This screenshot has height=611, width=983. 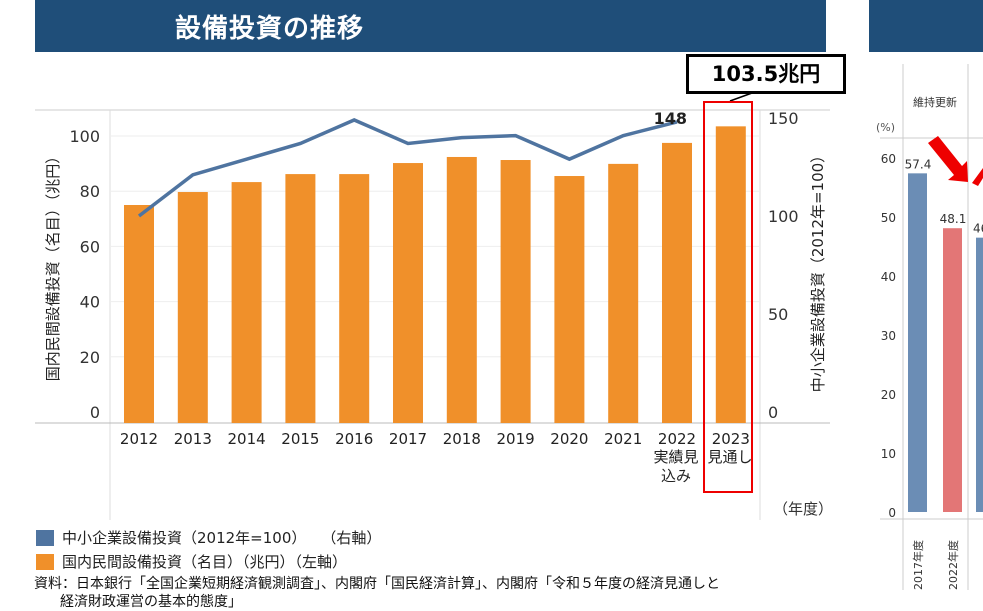 What do you see at coordinates (888, 336) in the screenshot?
I see `panel2-y-tick: 30` at bounding box center [888, 336].